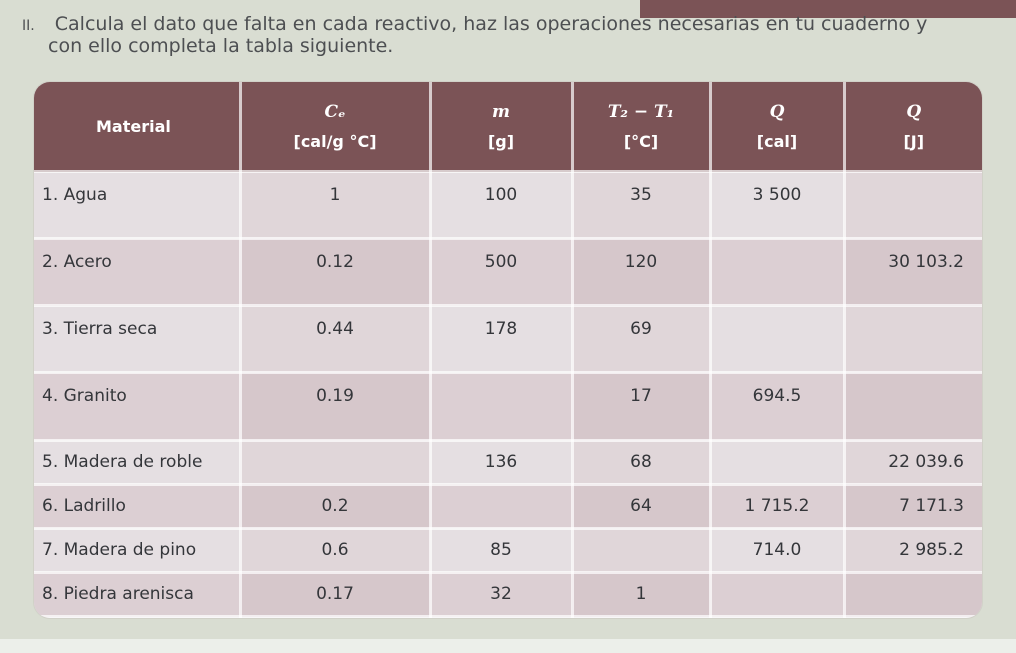 Image resolution: width=1016 pixels, height=653 pixels. I want to click on table-row: 3. Tierra seca 0.44 178 69, so click(508, 340).